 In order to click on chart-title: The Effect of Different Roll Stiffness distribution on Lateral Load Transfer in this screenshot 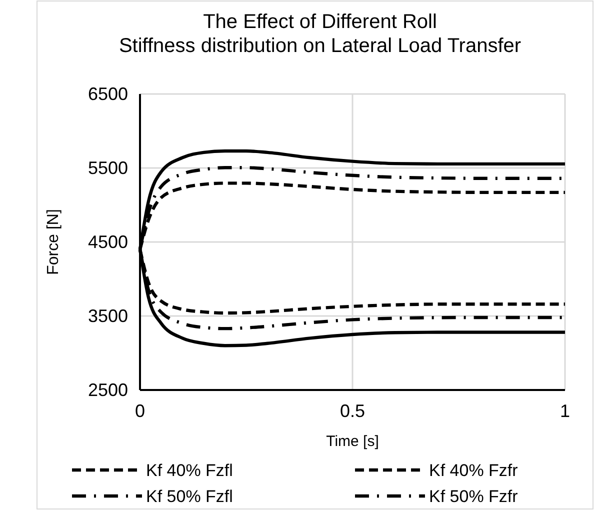, I will do `click(320, 34)`.